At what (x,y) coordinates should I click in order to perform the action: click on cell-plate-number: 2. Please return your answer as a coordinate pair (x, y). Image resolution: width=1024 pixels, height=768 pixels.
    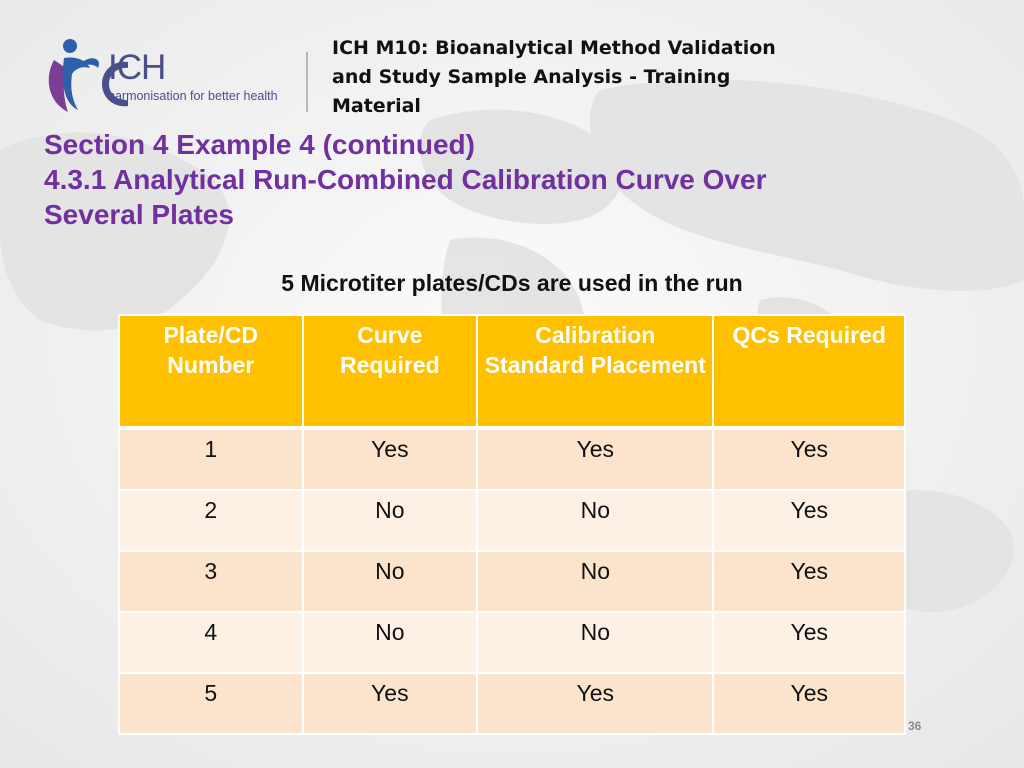
    Looking at the image, I should click on (211, 520).